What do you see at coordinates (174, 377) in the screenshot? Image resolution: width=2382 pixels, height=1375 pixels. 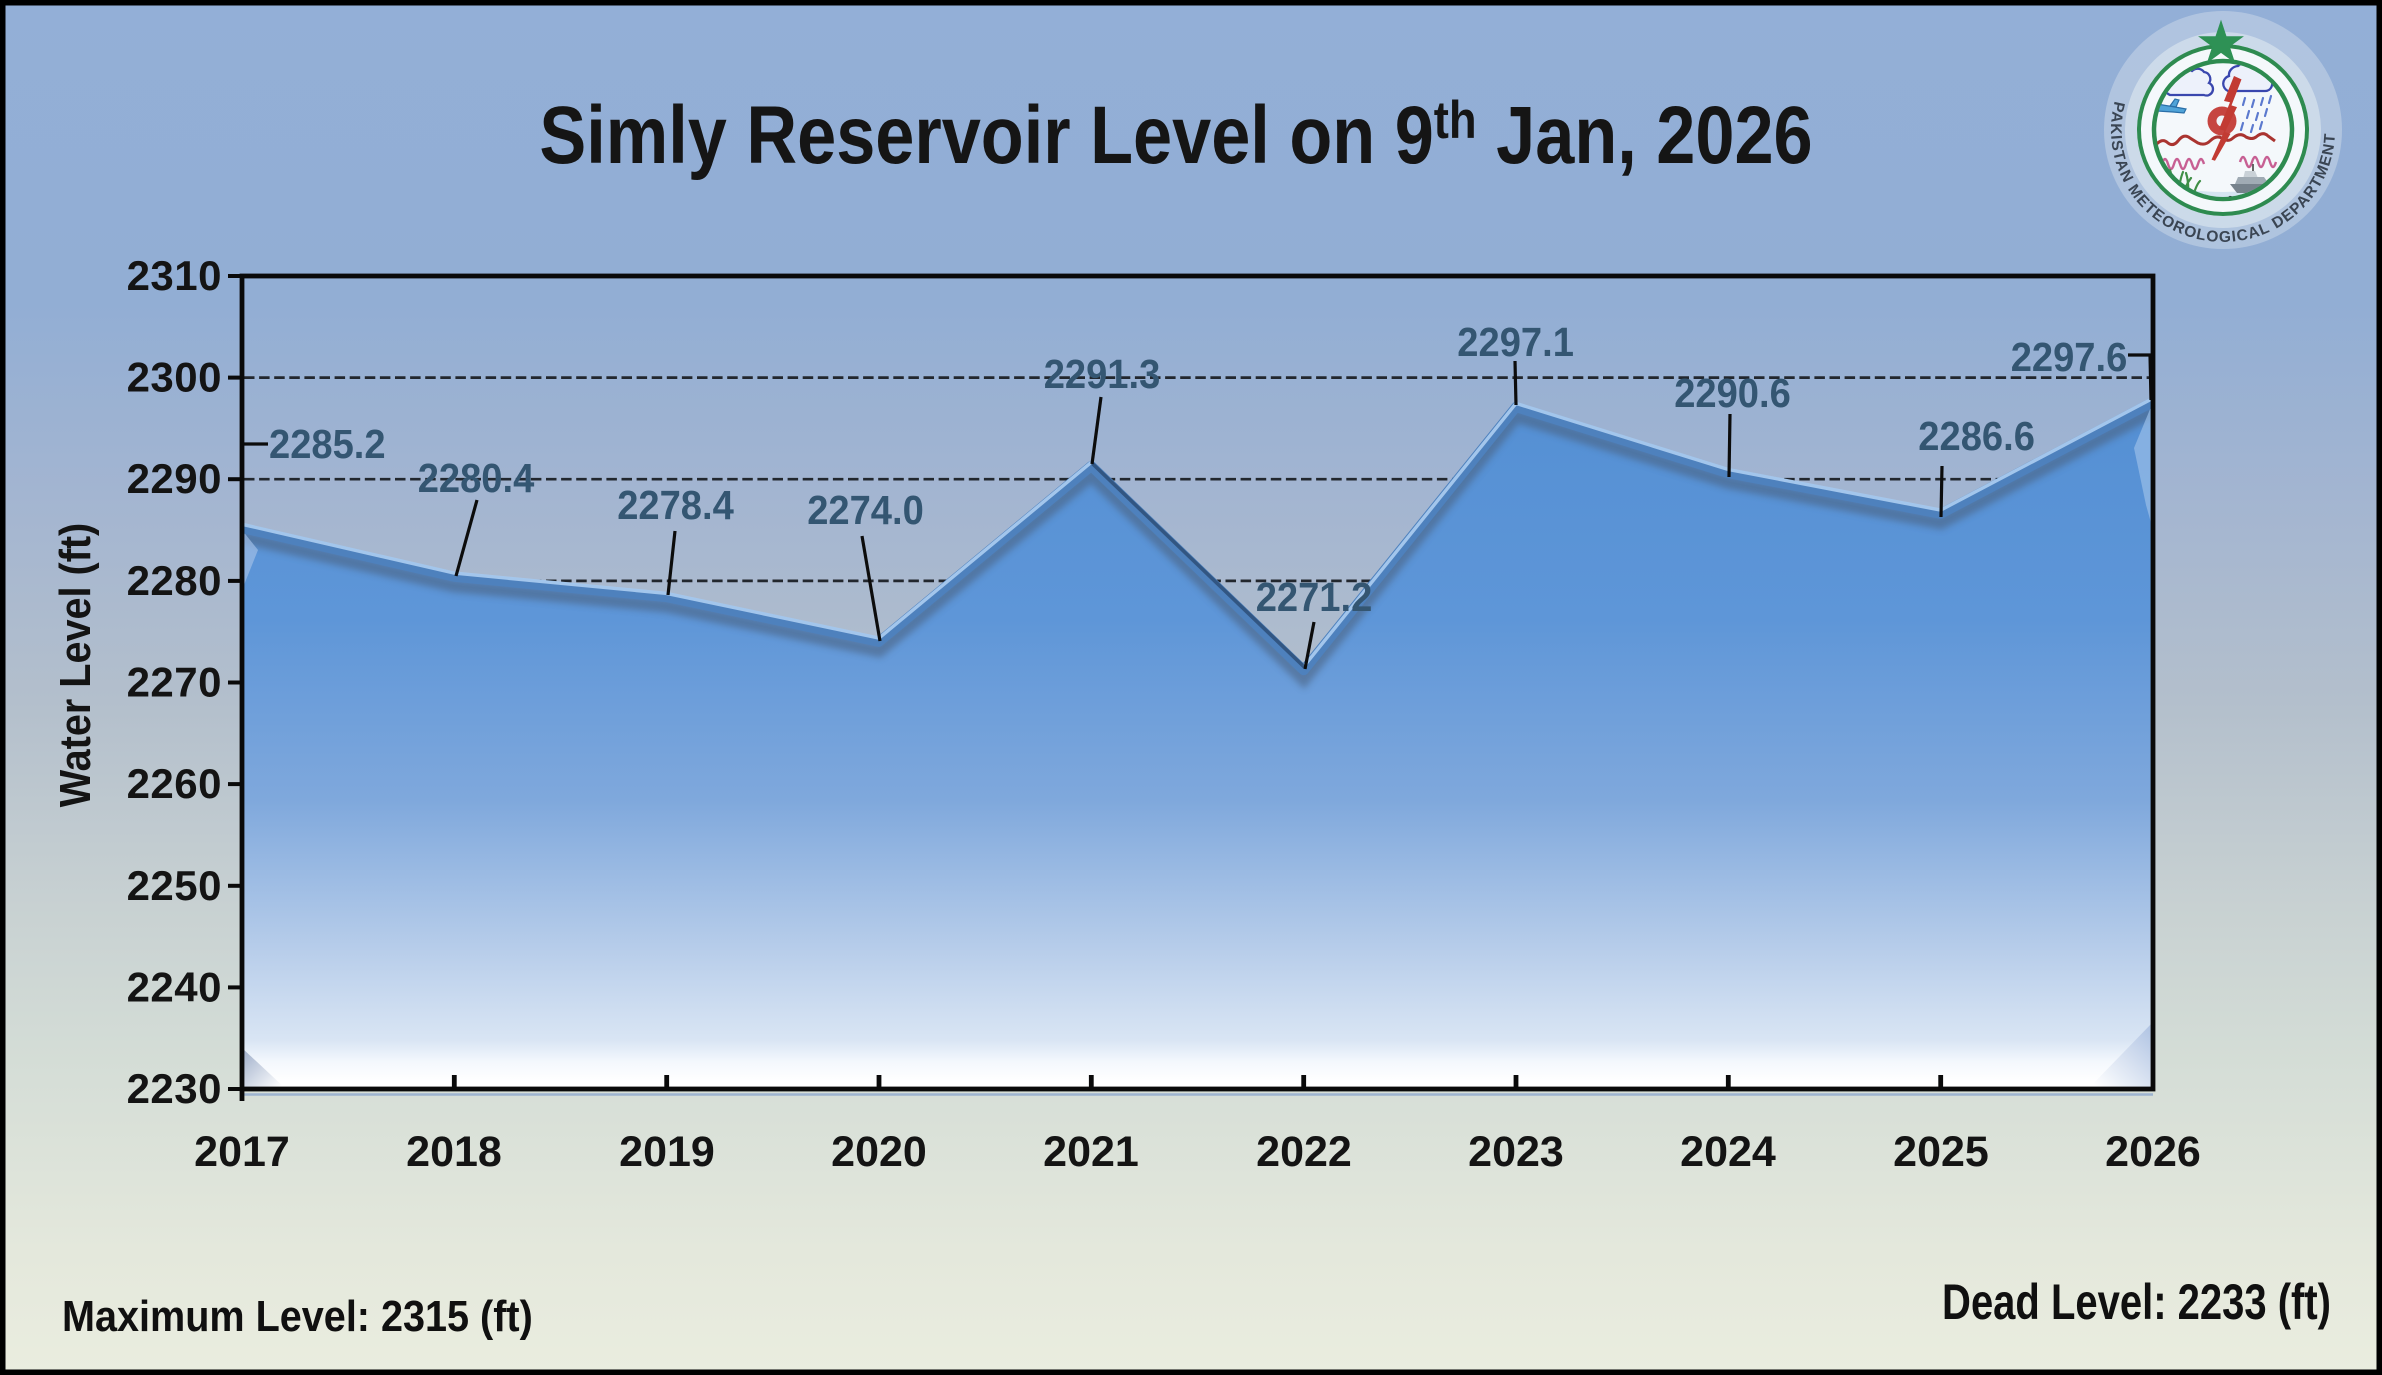 I see `svg-text: 2300` at bounding box center [174, 377].